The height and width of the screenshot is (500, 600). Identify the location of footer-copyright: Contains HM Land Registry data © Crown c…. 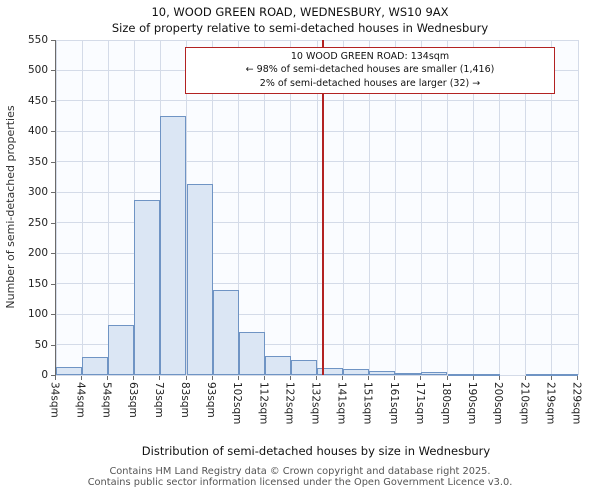
(300, 471).